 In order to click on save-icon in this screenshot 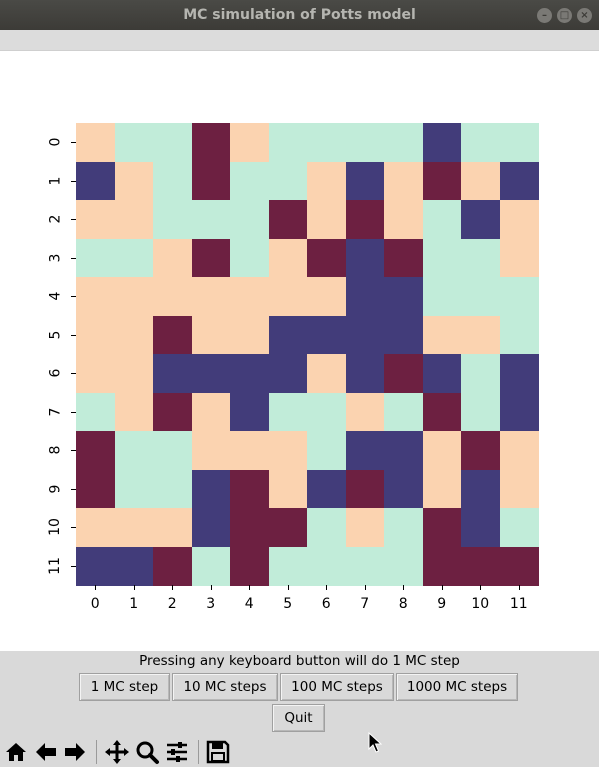, I will do `click(218, 752)`.